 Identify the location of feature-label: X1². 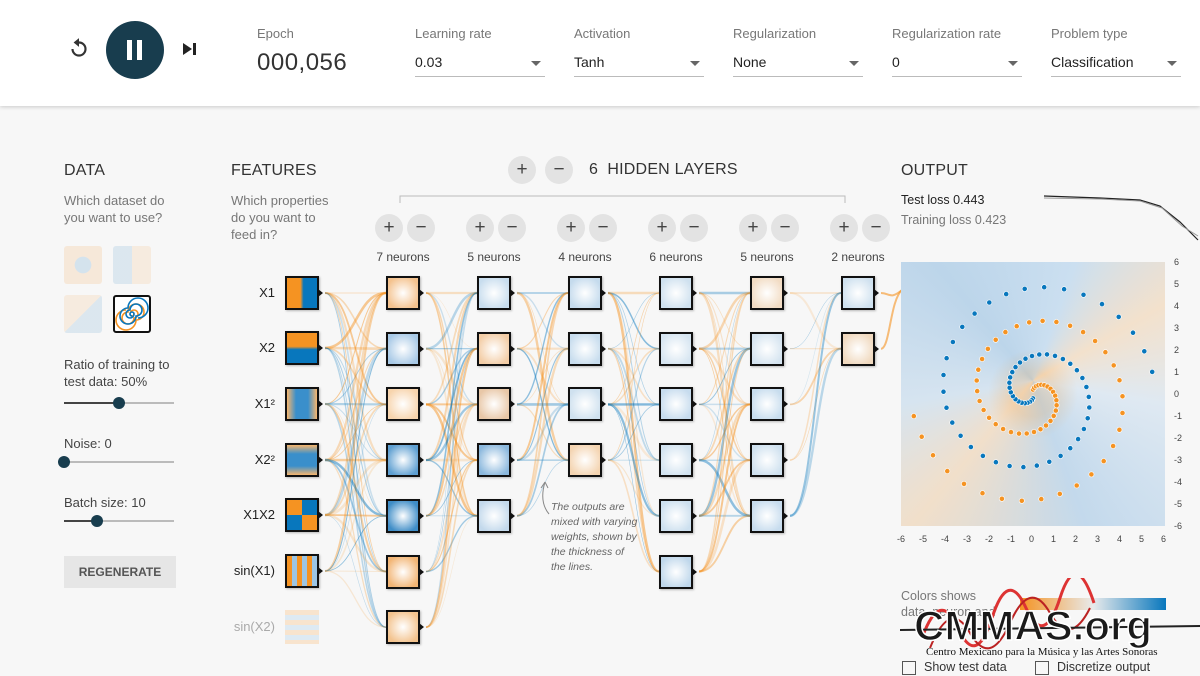
(250, 403).